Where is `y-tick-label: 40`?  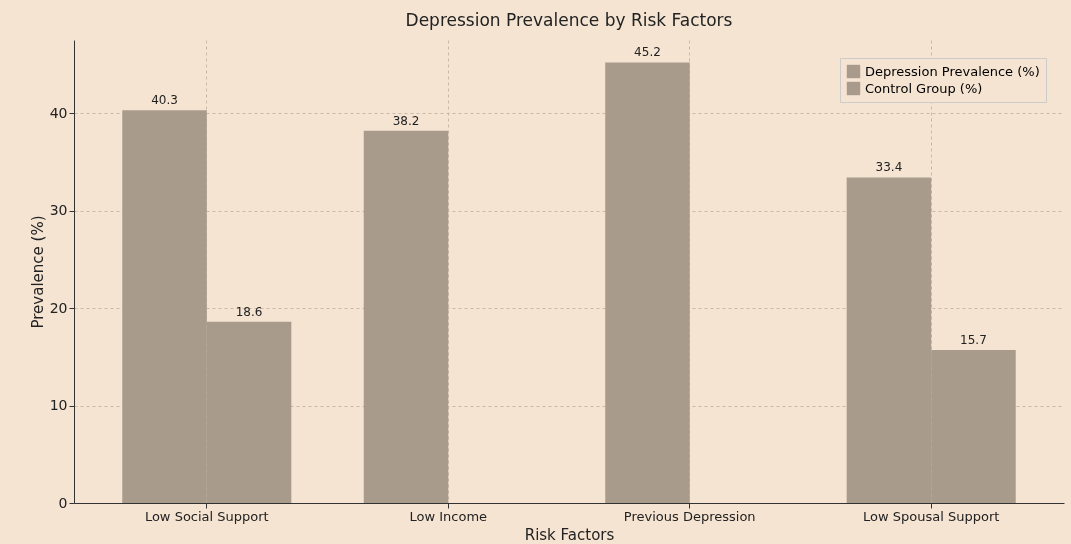
y-tick-label: 40 is located at coordinates (58, 112).